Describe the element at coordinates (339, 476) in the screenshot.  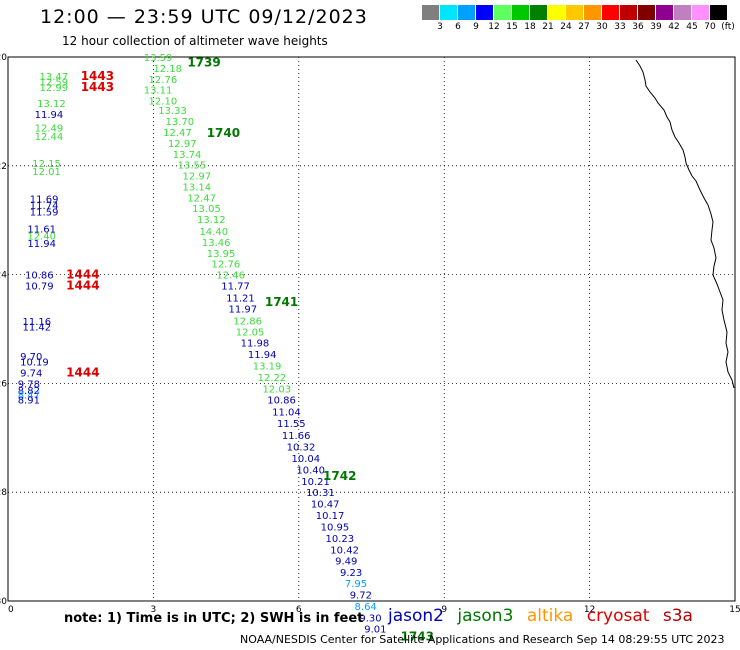
I see `pass-time-label: 1742` at that location.